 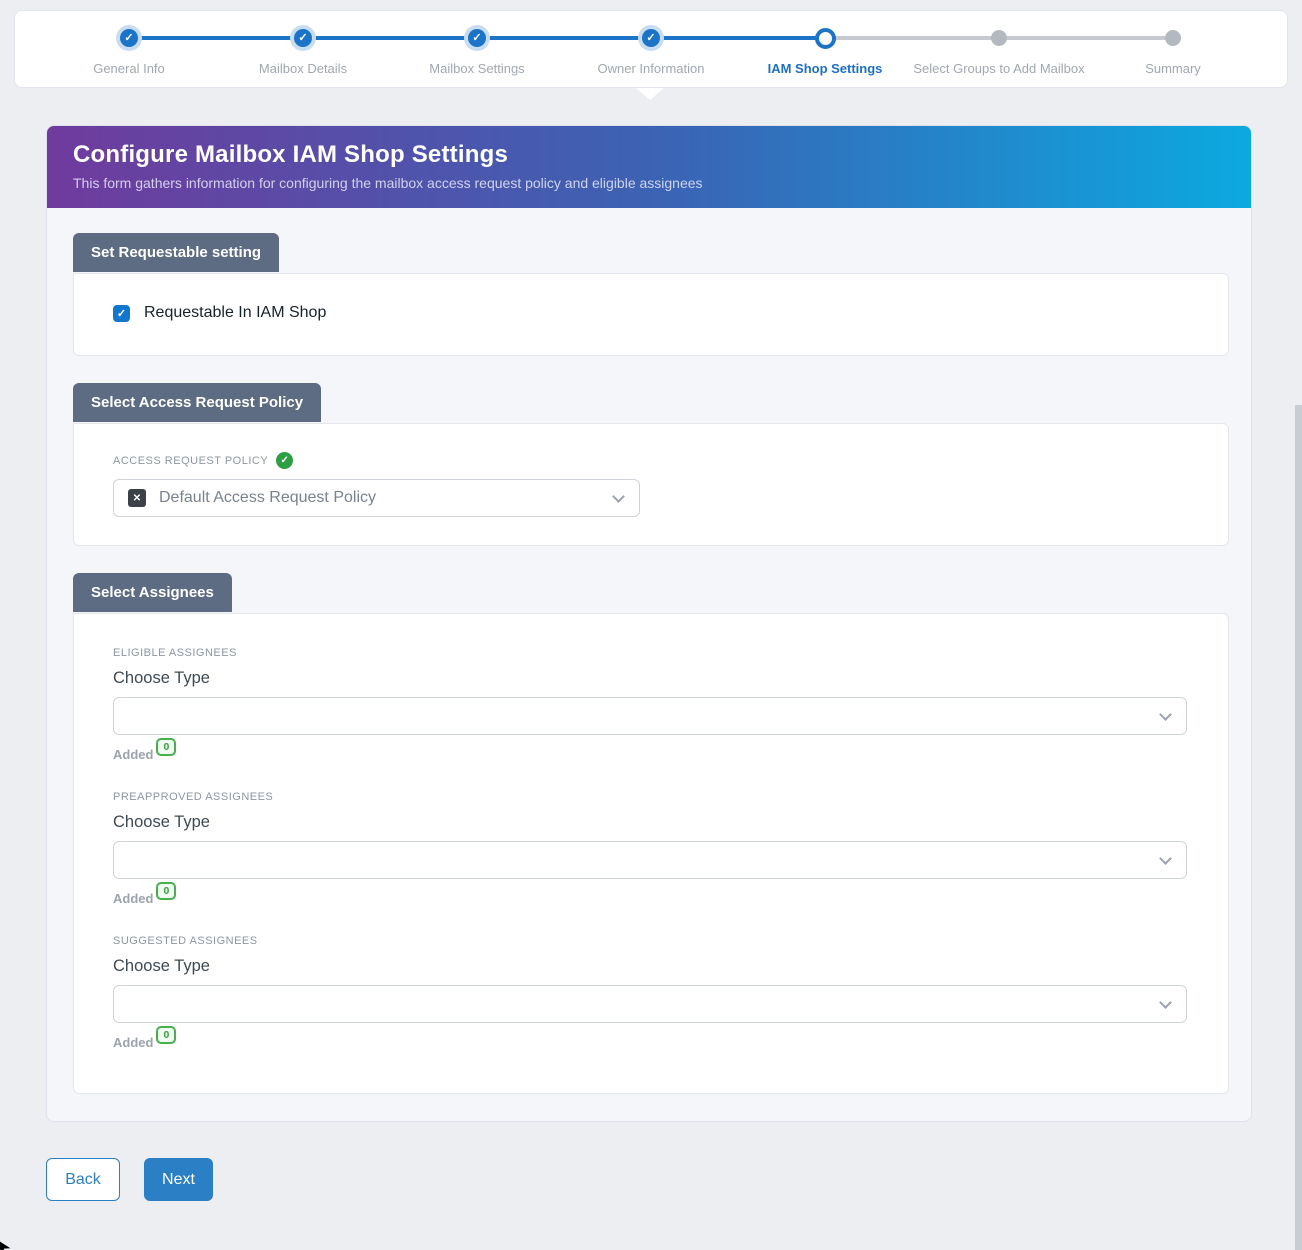 What do you see at coordinates (999, 50) in the screenshot?
I see `step-select-groups: Select Groups to Add Mailbox` at bounding box center [999, 50].